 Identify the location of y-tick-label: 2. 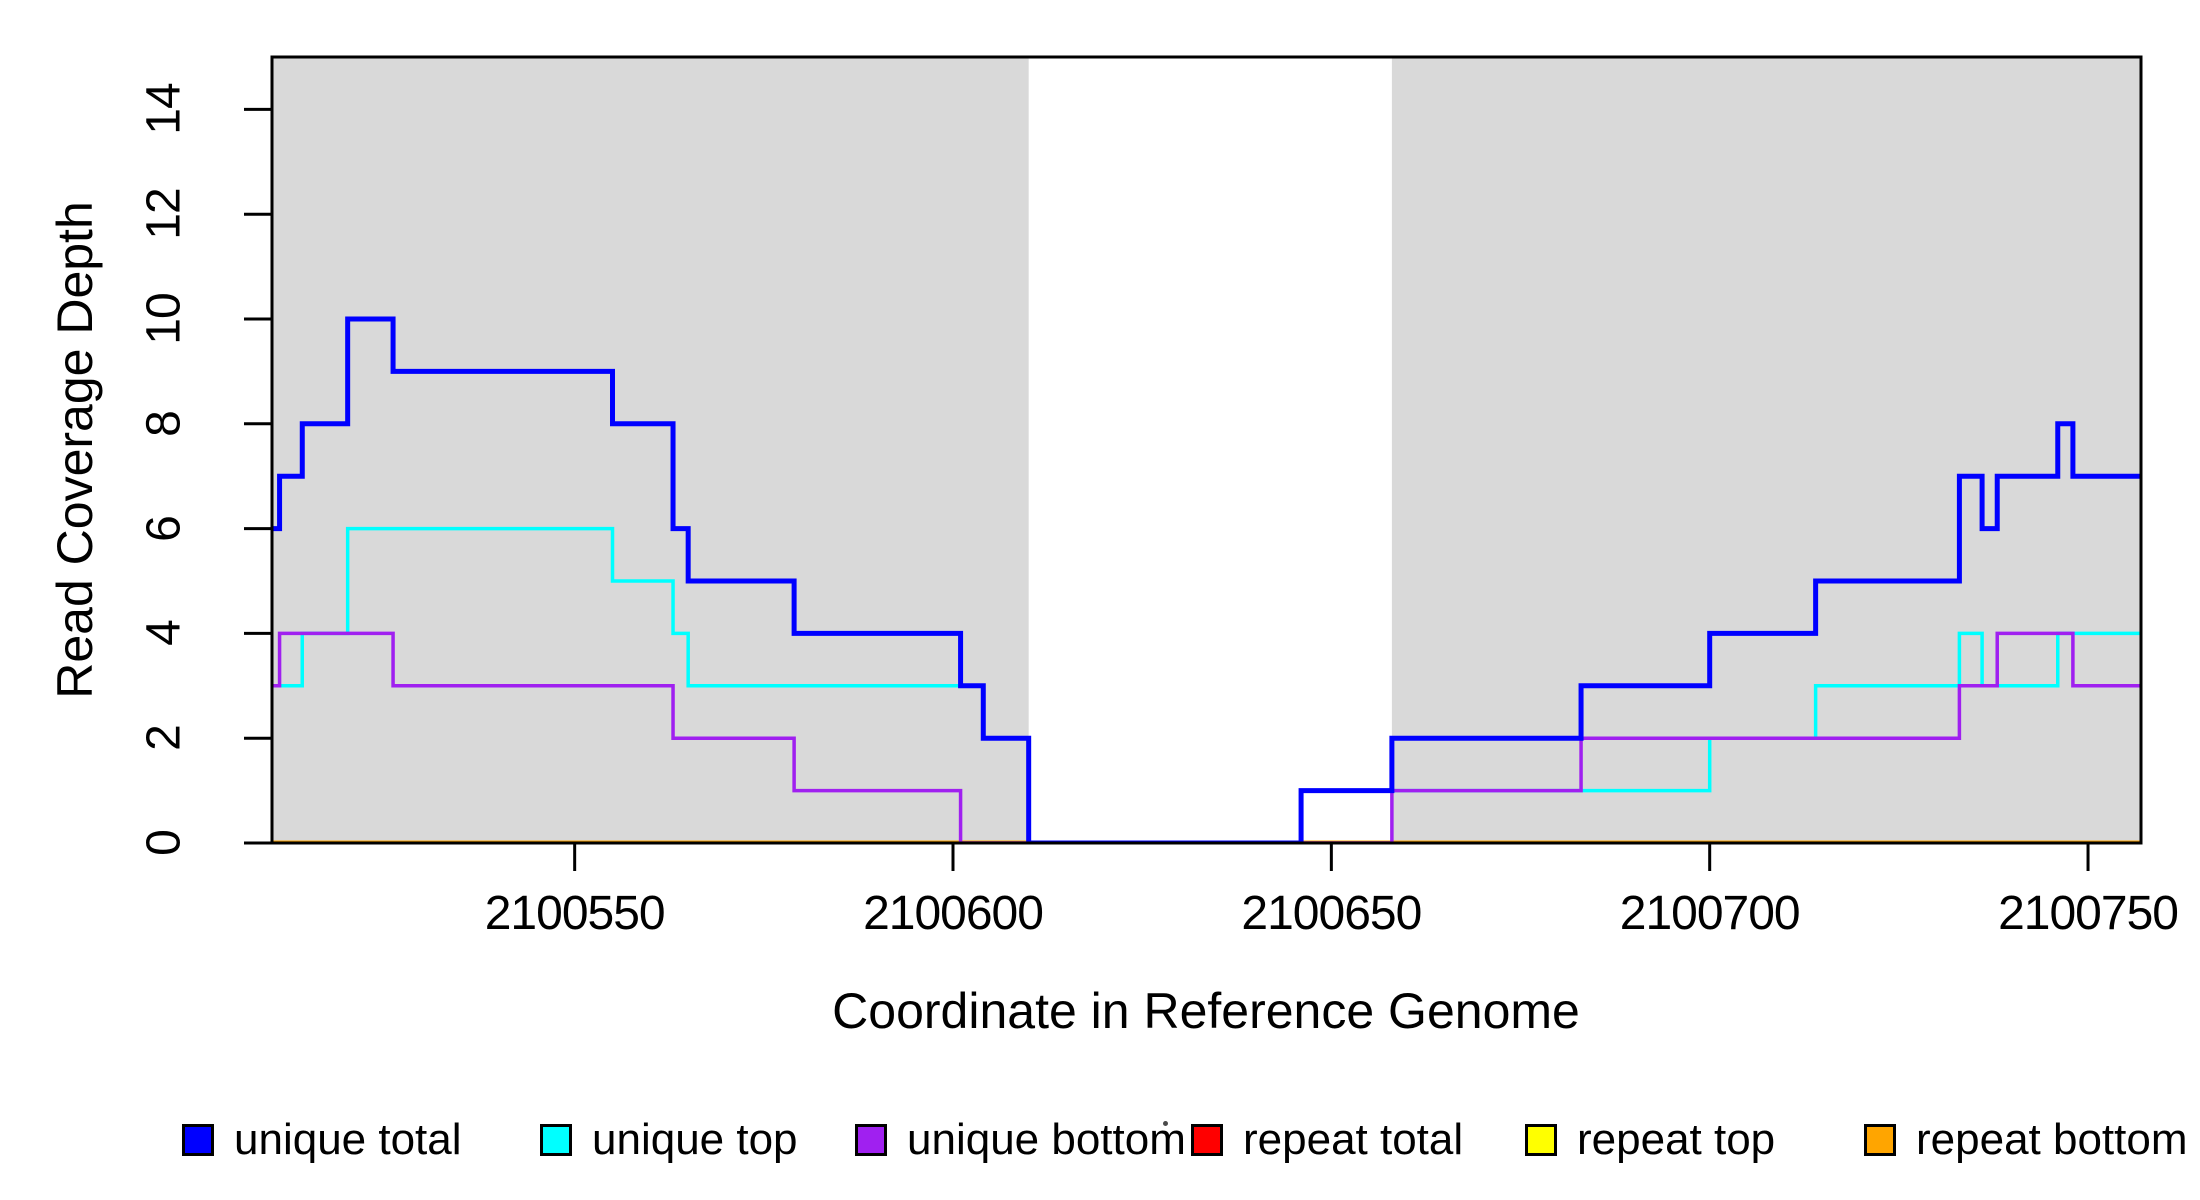
(164, 738).